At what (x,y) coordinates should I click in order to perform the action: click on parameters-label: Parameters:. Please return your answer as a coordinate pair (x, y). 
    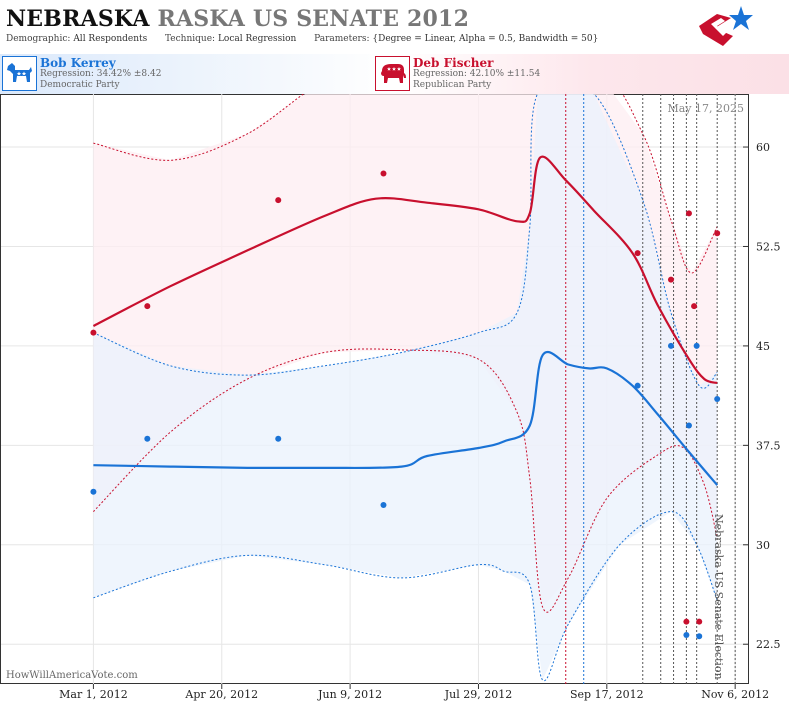
    Looking at the image, I should click on (342, 39).